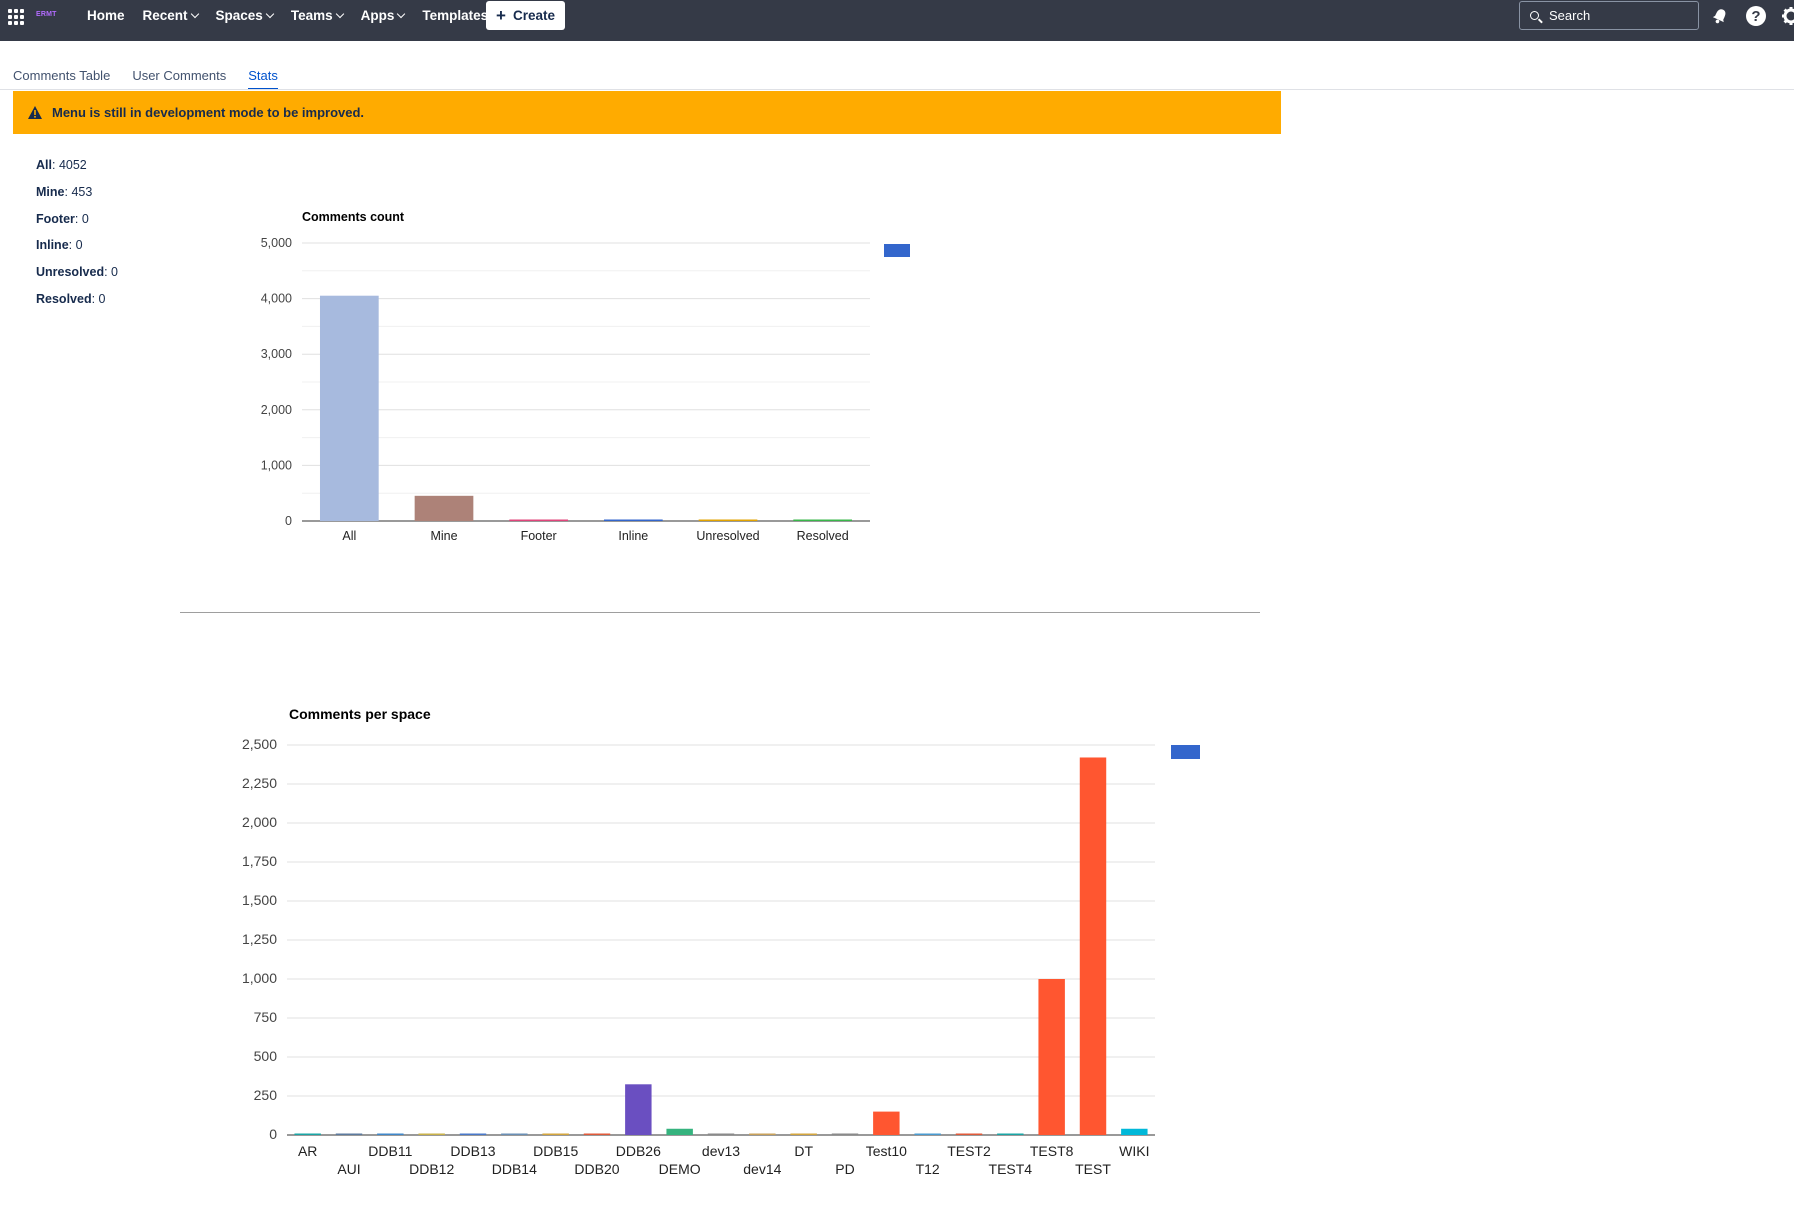 This screenshot has height=1215, width=1794. I want to click on x-tick-label: TEST, so click(1093, 1169).